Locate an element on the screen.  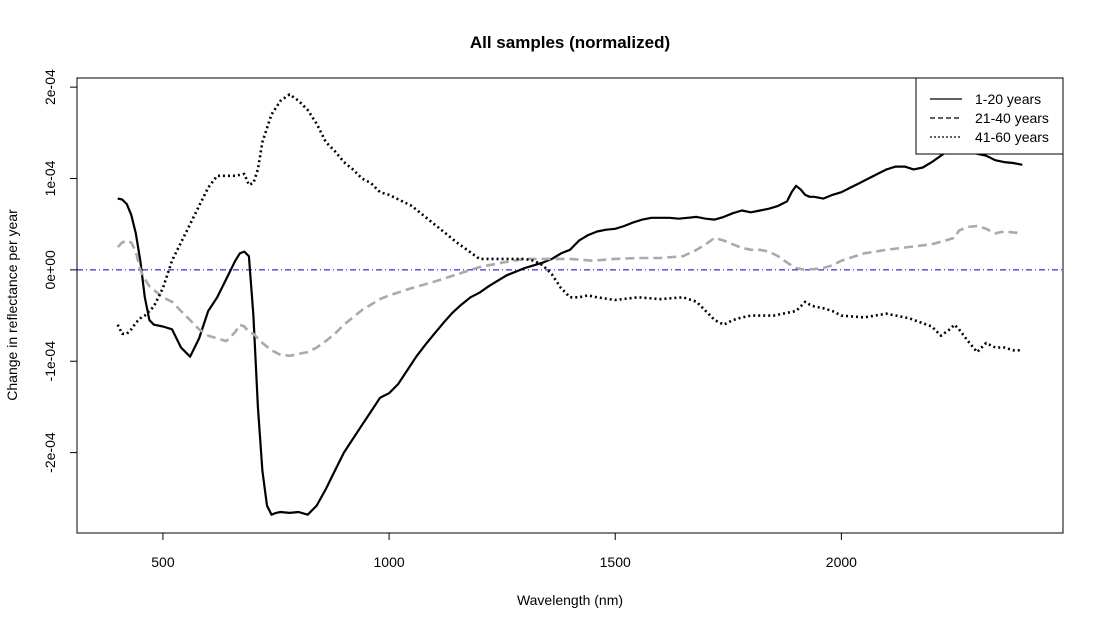
y-axis-label: Change in reflectance per year is located at coordinates (12, 305).